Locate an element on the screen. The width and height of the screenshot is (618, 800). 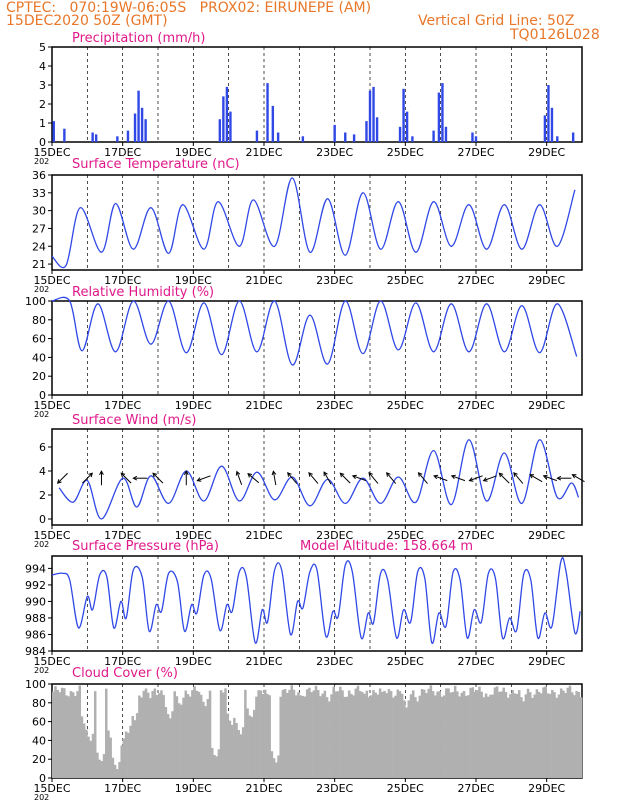
panel-title: Surface Pressure (hPa) is located at coordinates (145, 546).